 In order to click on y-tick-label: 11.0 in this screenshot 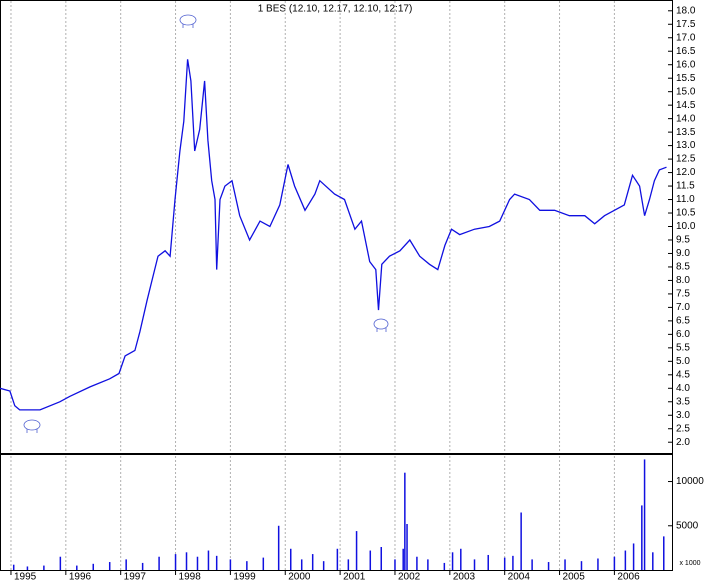, I will do `click(685, 199)`.